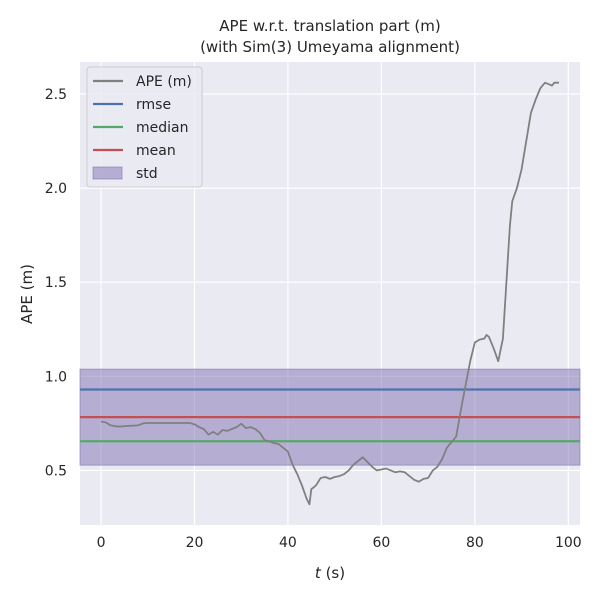  Describe the element at coordinates (195, 543) in the screenshot. I see `x-tick-label: 20` at that location.